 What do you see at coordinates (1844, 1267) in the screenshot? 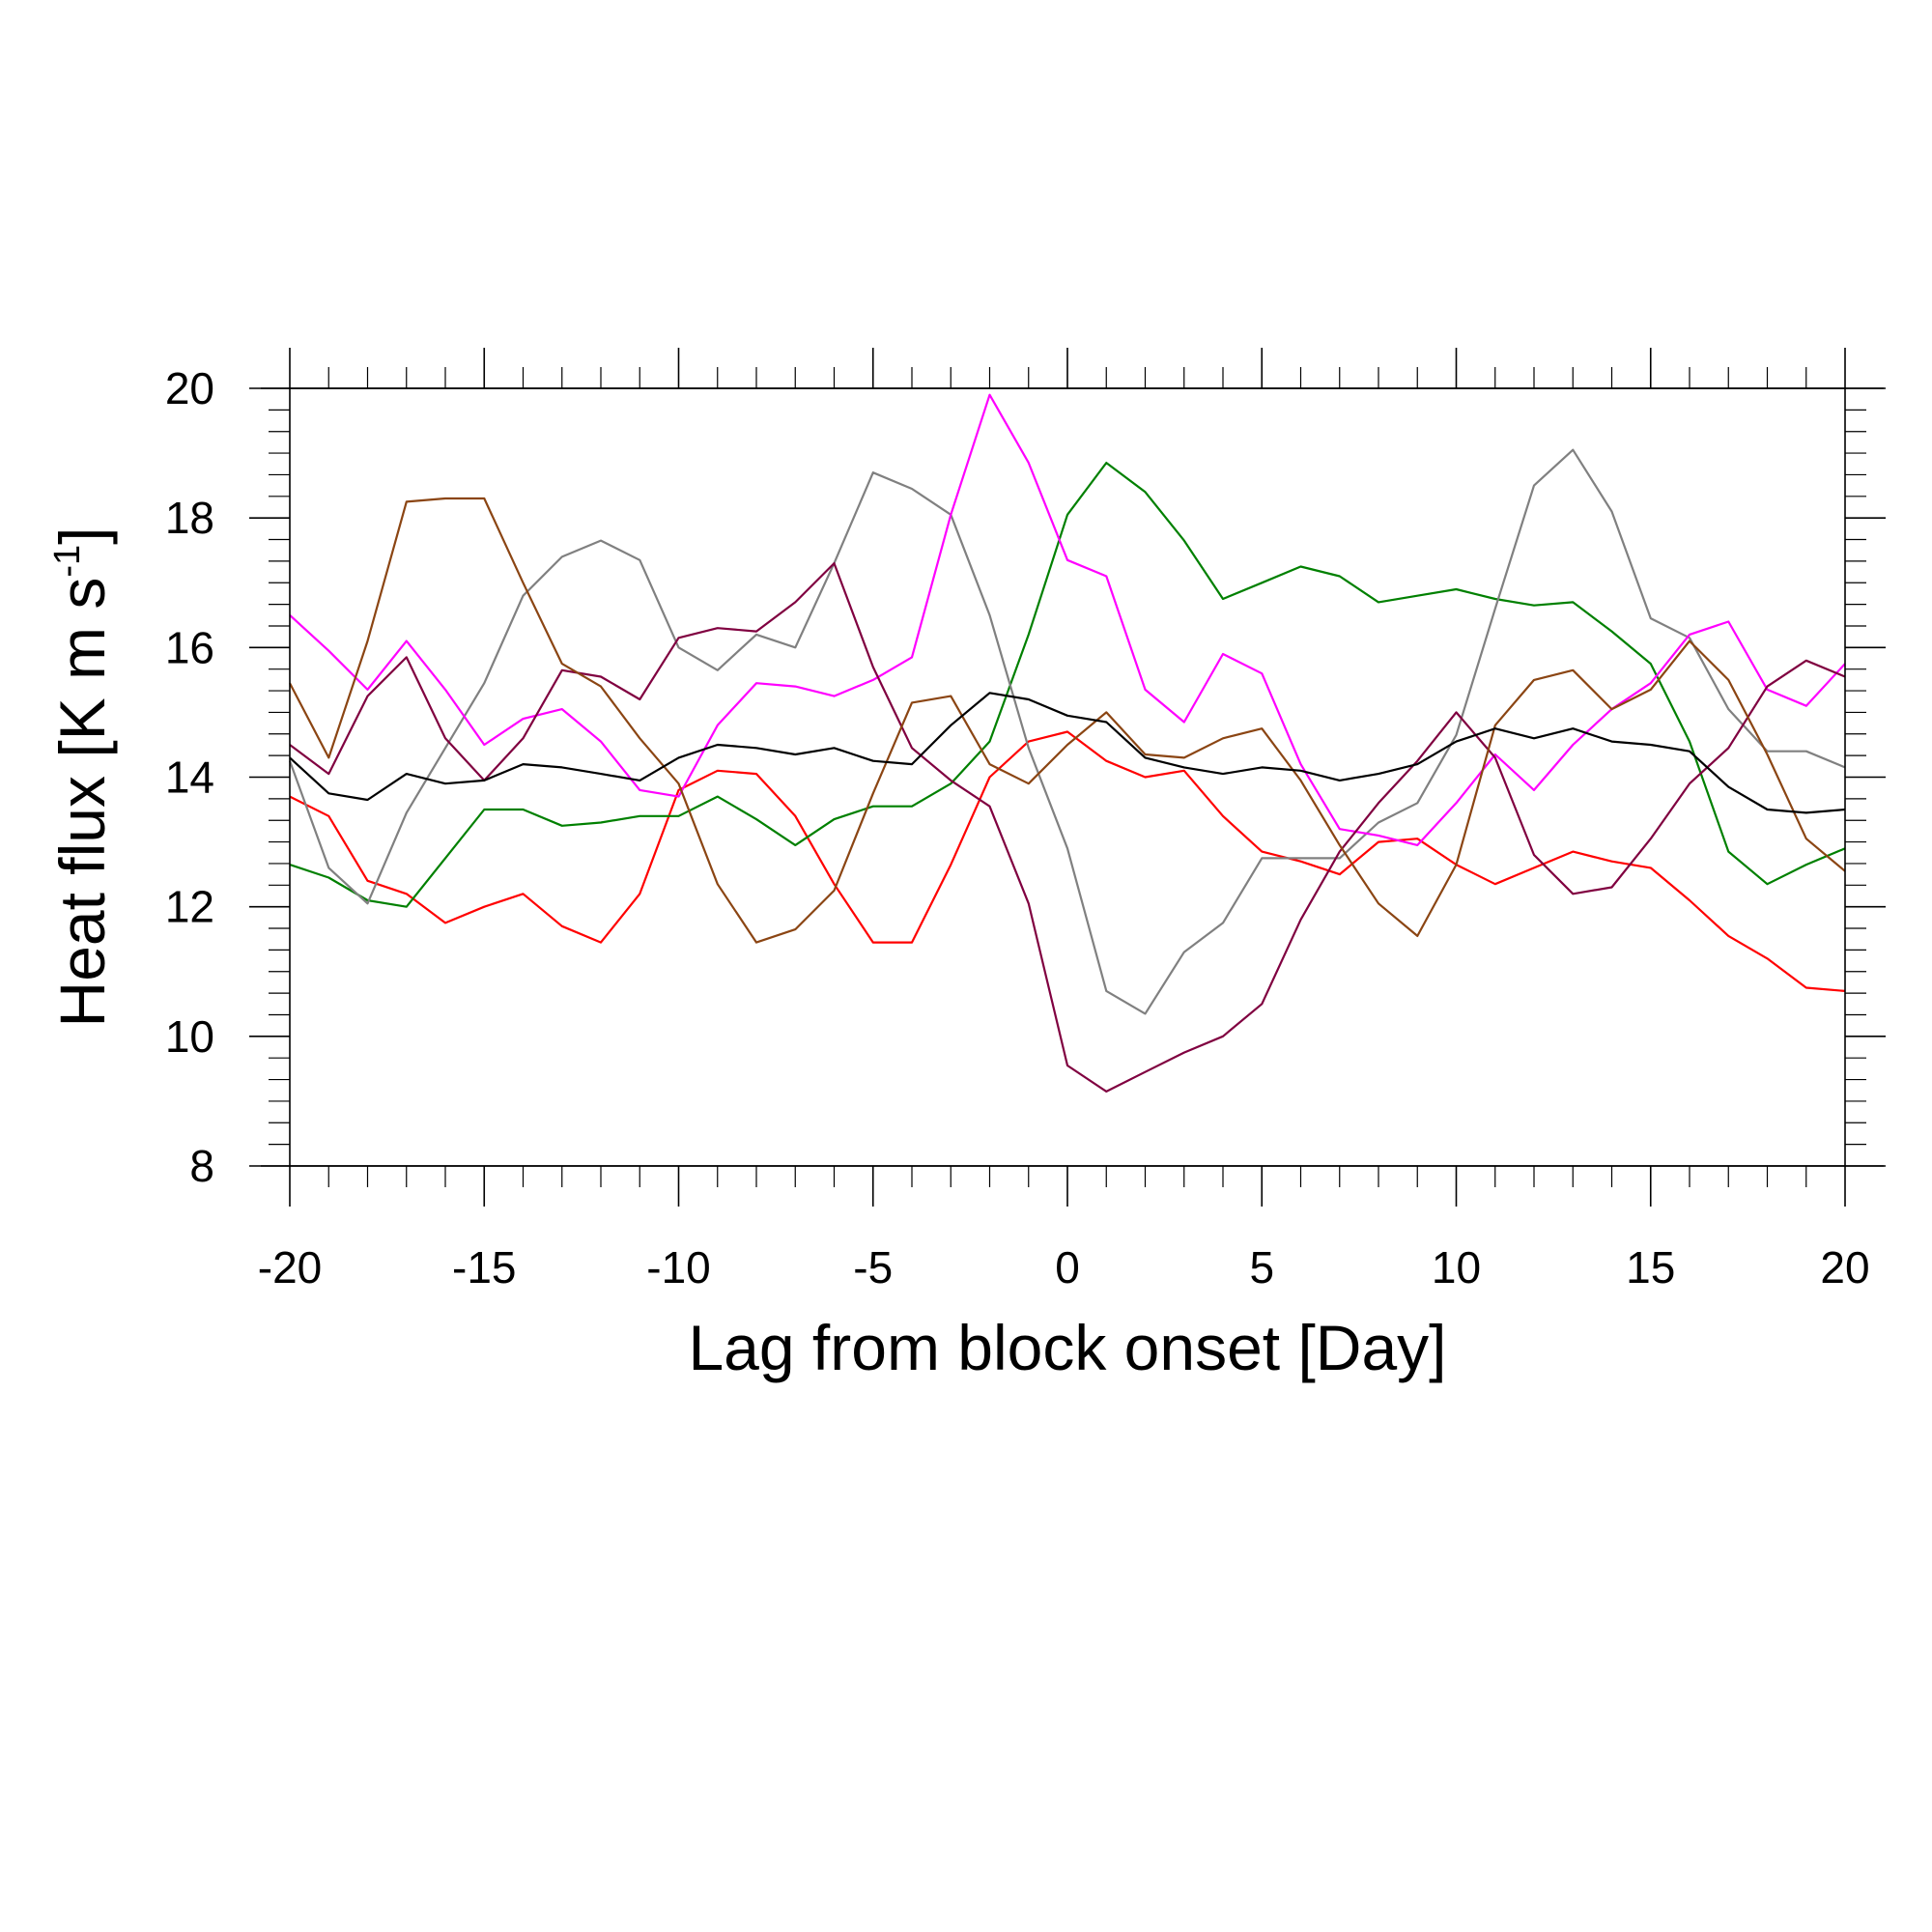
I see `x-tick-label: 20` at bounding box center [1844, 1267].